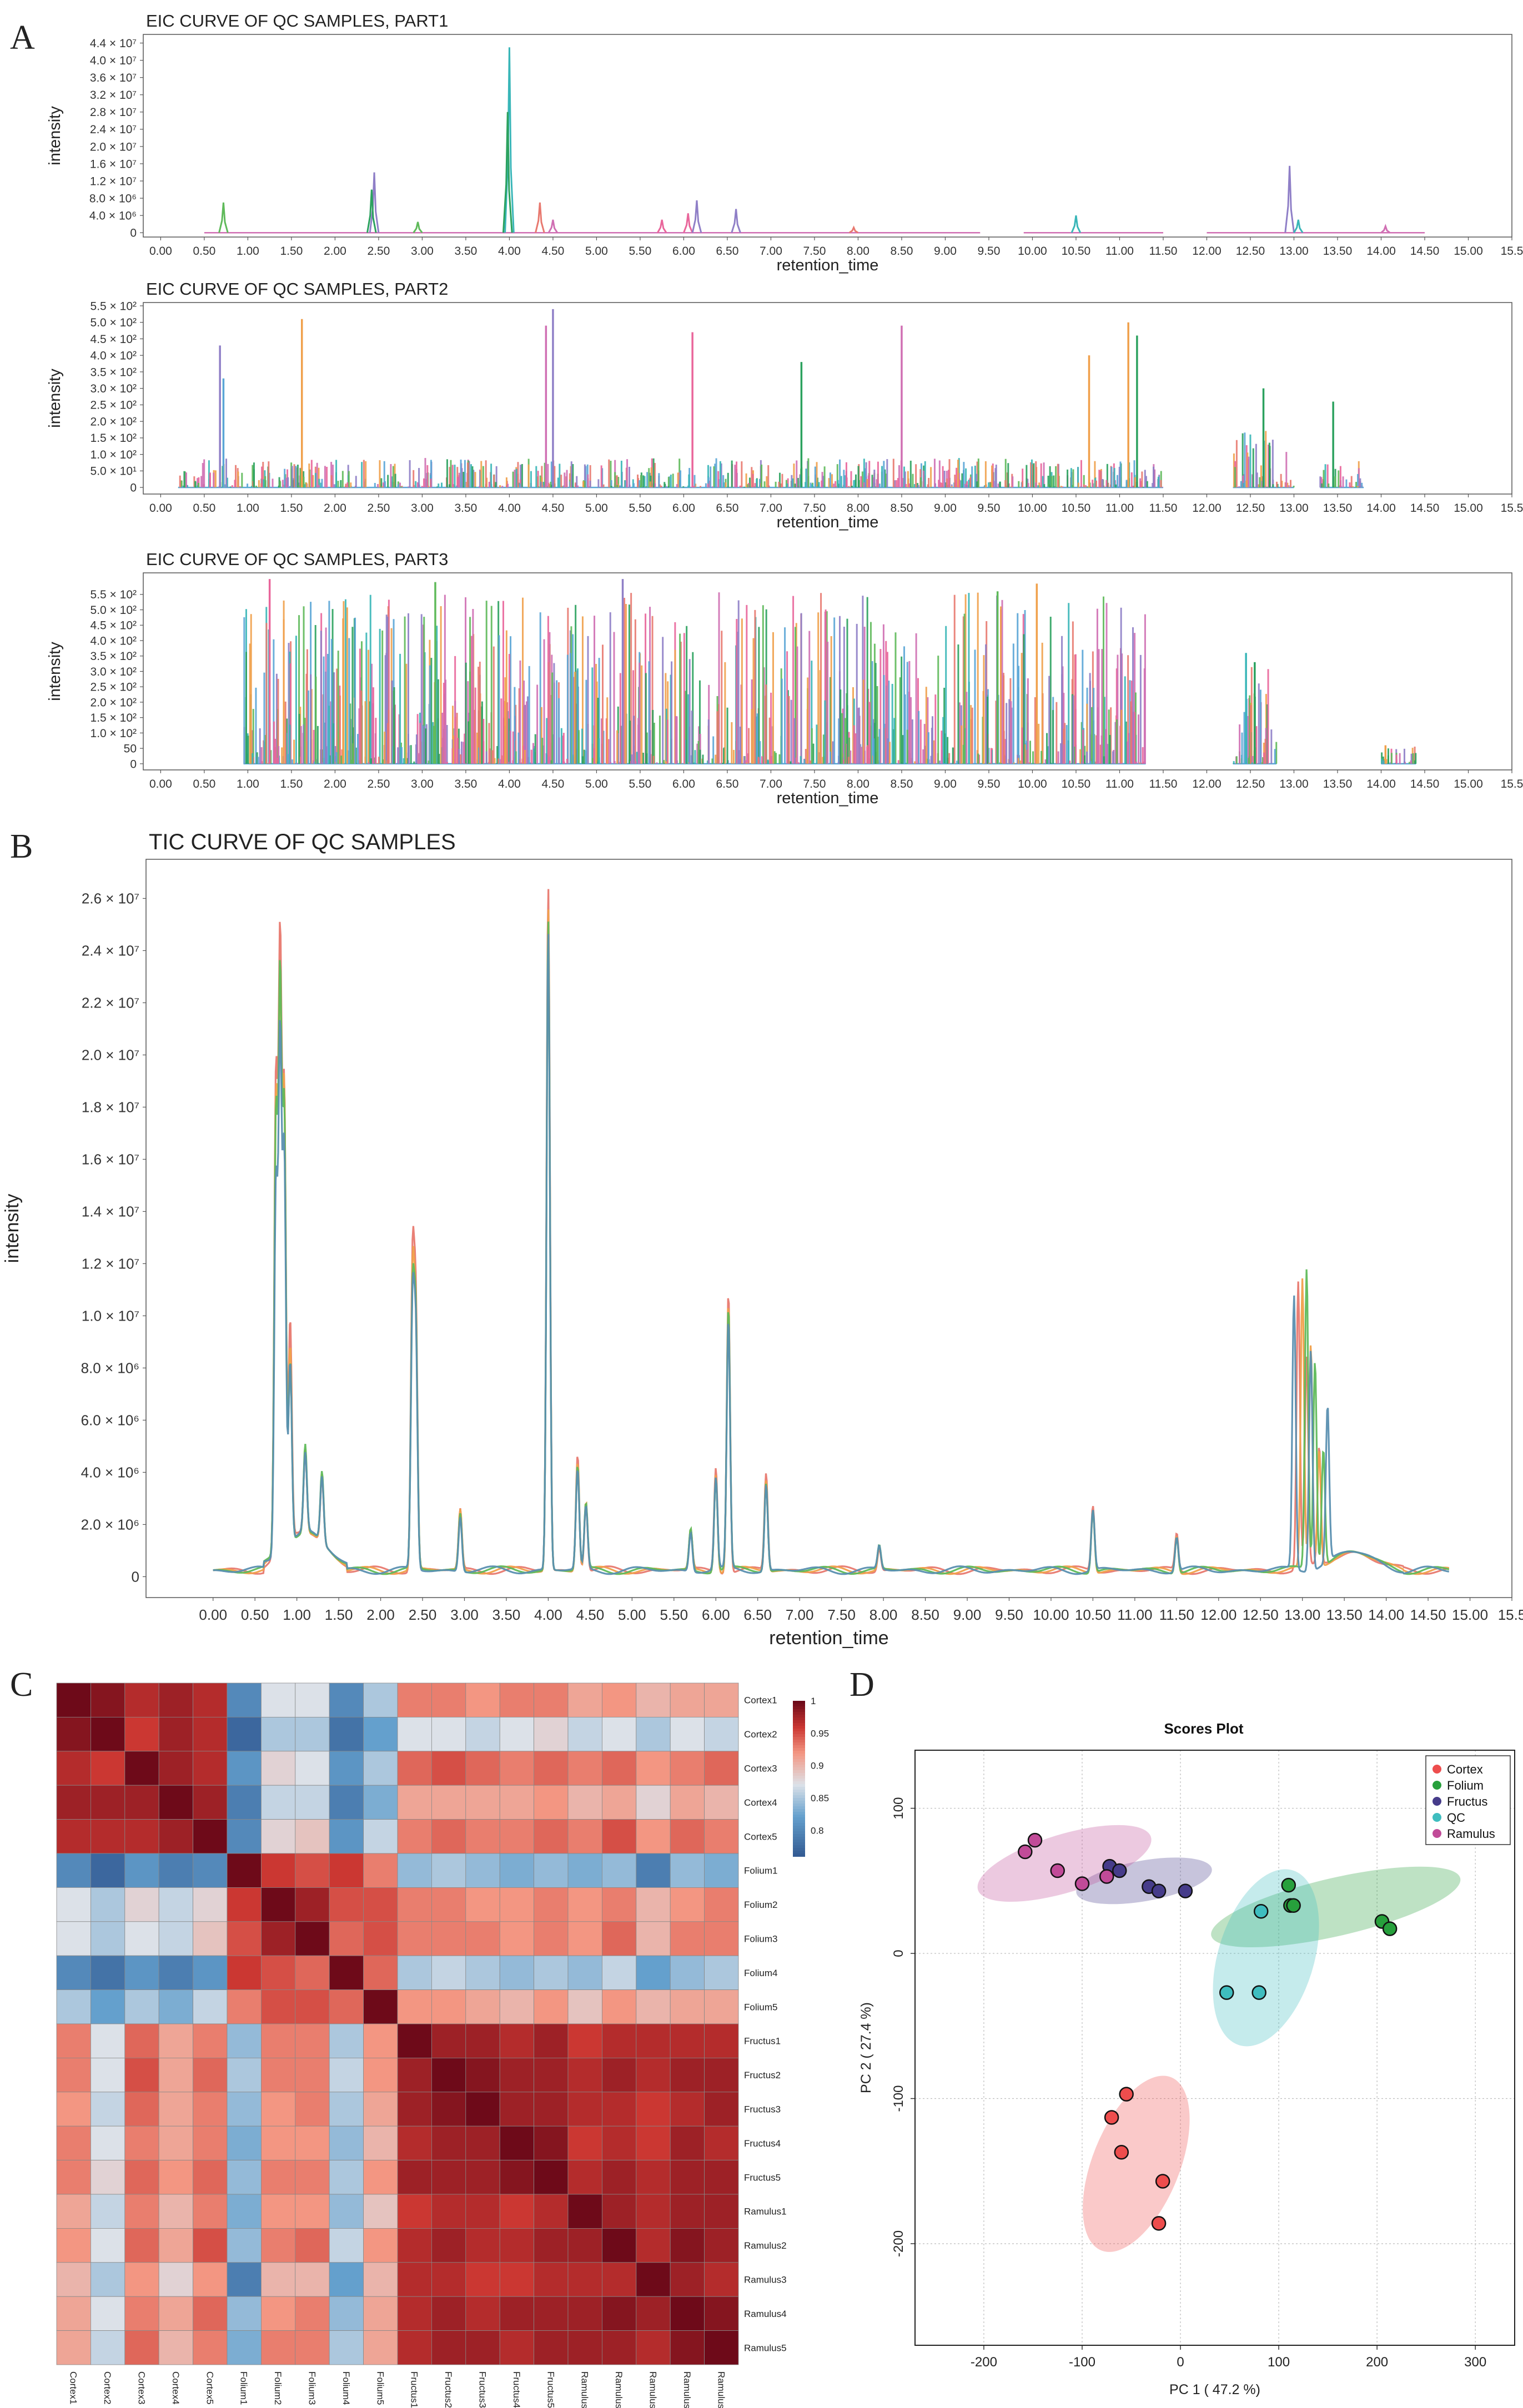 This screenshot has width=1523, height=2408. I want to click on x-tick-label: 4.50, so click(590, 1615).